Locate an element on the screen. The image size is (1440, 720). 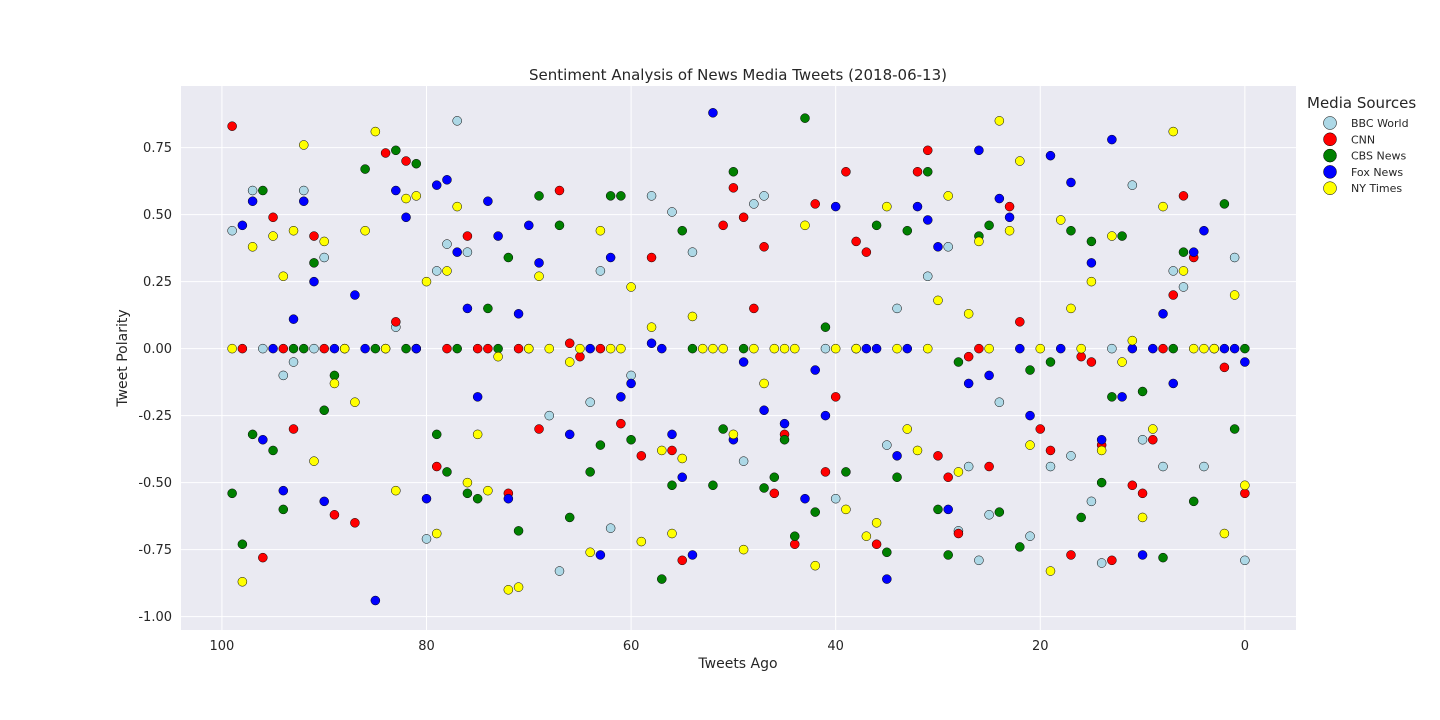
y-tick-label: 0.75 is located at coordinates (157, 148).